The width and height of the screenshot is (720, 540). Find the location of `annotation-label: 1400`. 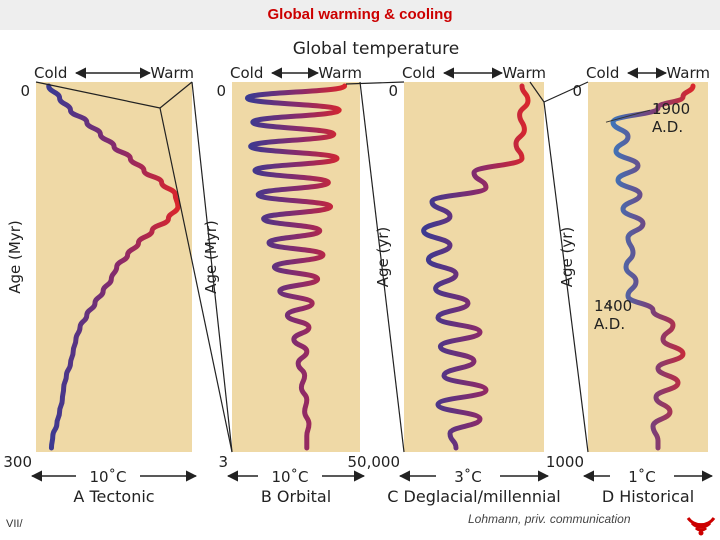

annotation-label: 1400 is located at coordinates (613, 306).